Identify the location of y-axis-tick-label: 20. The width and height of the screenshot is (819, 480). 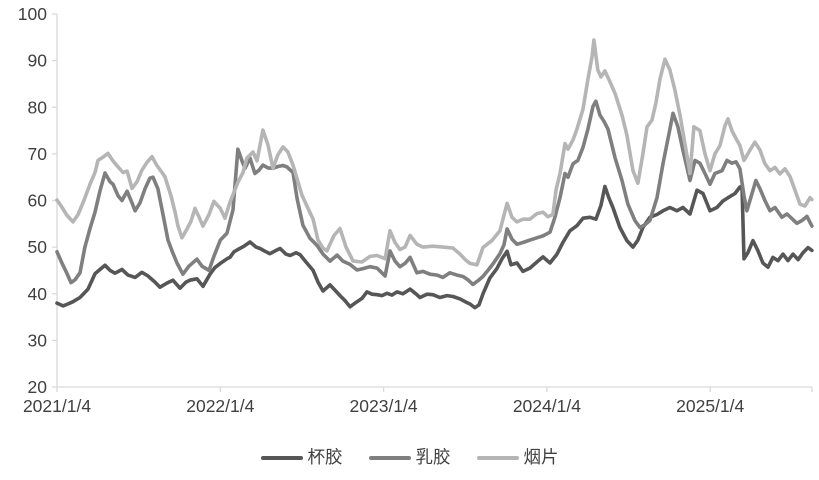
(38, 387).